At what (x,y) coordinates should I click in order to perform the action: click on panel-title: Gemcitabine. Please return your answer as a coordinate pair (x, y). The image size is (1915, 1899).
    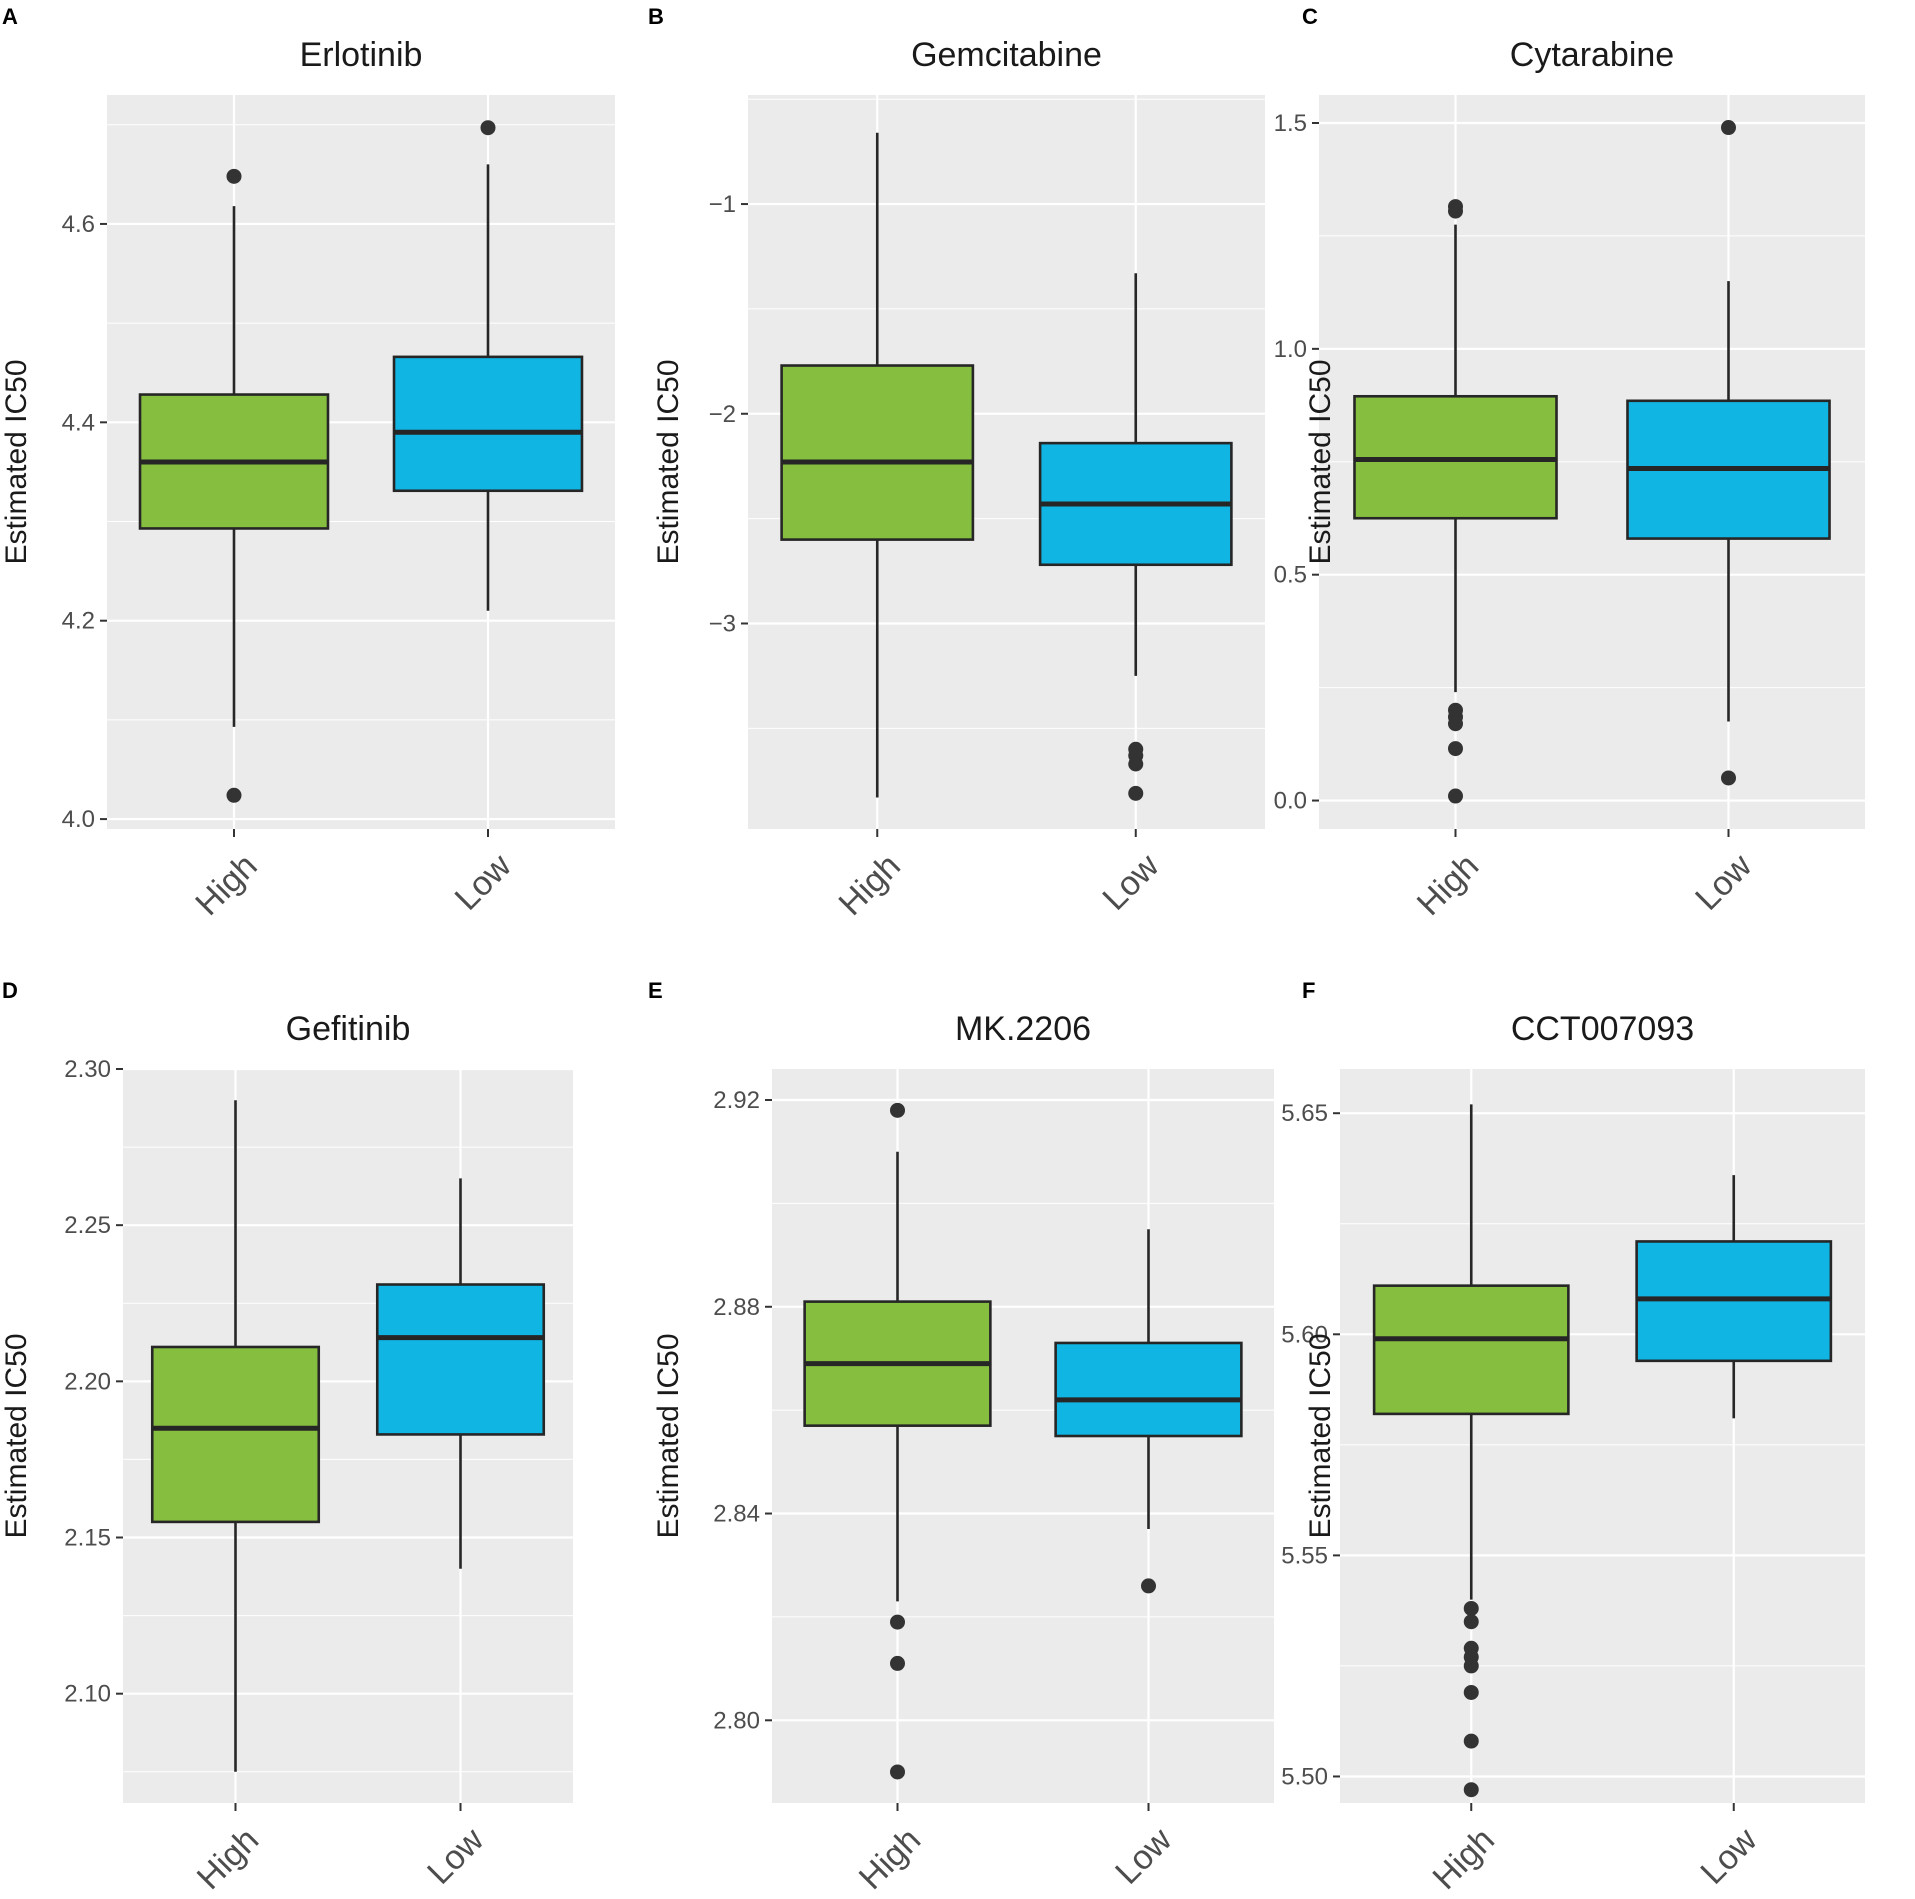
    Looking at the image, I should click on (1006, 55).